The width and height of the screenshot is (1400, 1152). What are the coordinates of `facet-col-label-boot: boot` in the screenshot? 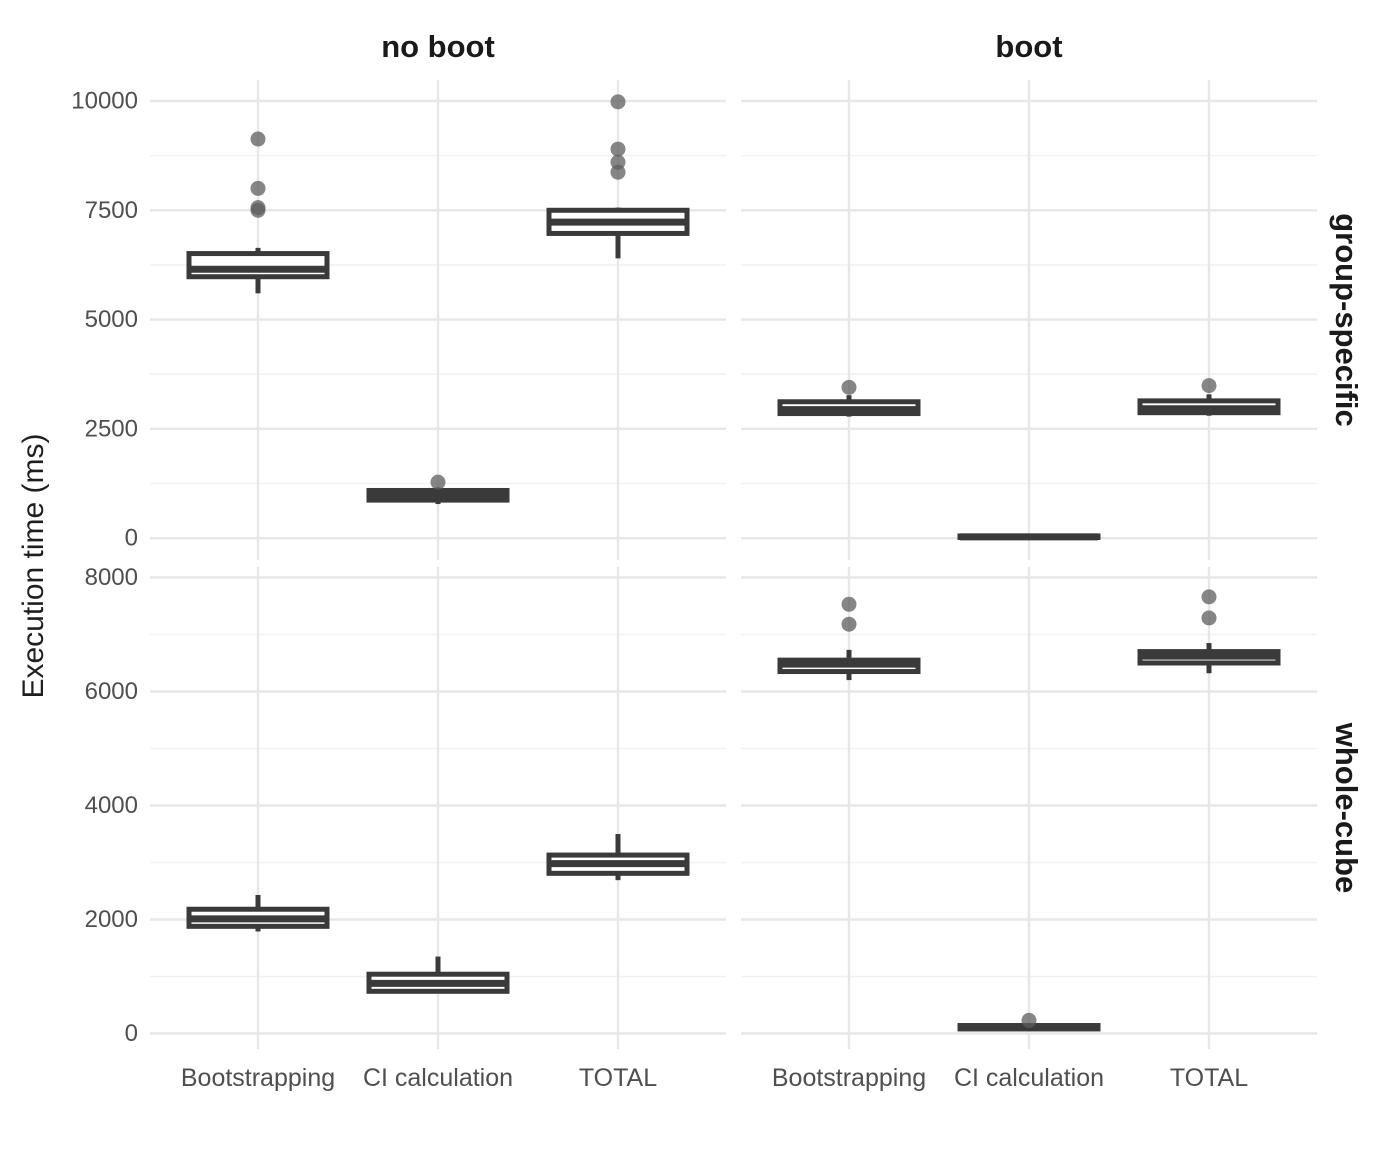 It's located at (1029, 46).